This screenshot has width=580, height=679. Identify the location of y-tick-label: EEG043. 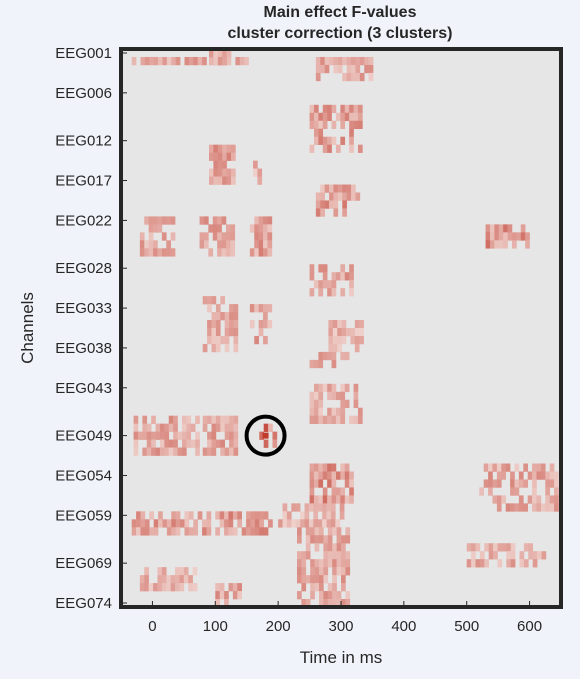
(83, 388).